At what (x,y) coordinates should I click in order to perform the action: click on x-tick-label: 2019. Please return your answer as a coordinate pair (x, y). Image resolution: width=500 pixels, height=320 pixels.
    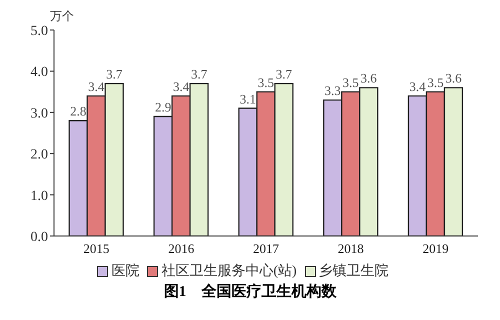
    Looking at the image, I should click on (435, 248).